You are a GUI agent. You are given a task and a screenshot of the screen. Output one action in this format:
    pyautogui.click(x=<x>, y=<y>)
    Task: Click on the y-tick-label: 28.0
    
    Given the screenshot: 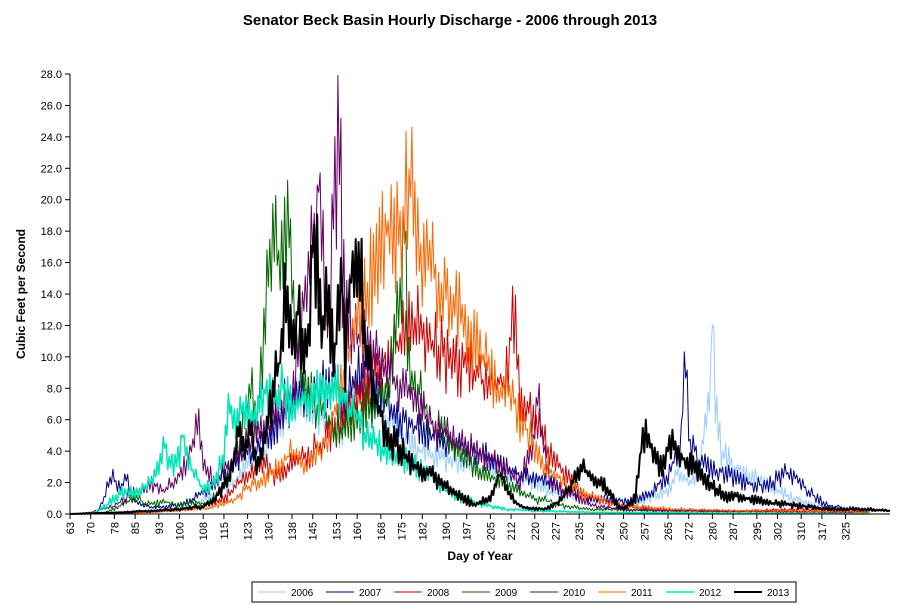 What is the action you would take?
    pyautogui.click(x=51, y=75)
    